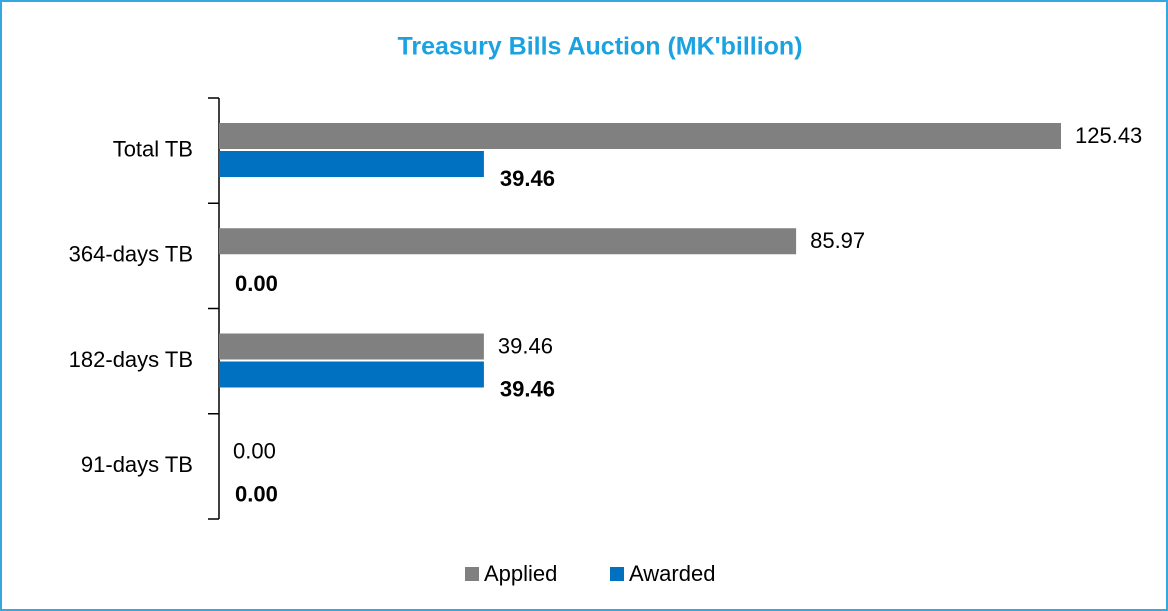  Describe the element at coordinates (520, 573) in the screenshot. I see `legend-label: Applied` at that location.